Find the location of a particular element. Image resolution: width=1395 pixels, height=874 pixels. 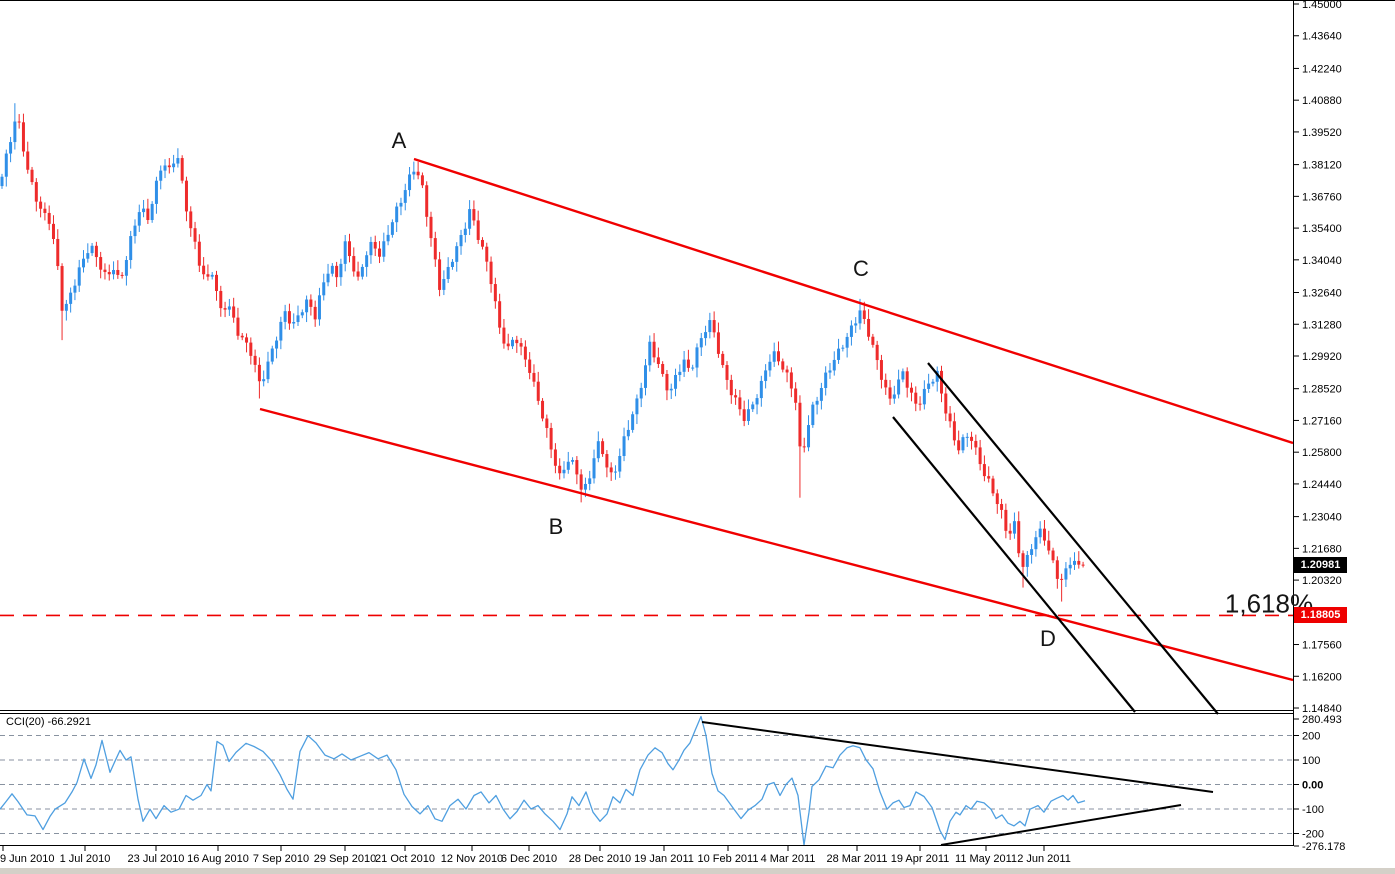

pivot-label-c: C is located at coordinates (861, 268).